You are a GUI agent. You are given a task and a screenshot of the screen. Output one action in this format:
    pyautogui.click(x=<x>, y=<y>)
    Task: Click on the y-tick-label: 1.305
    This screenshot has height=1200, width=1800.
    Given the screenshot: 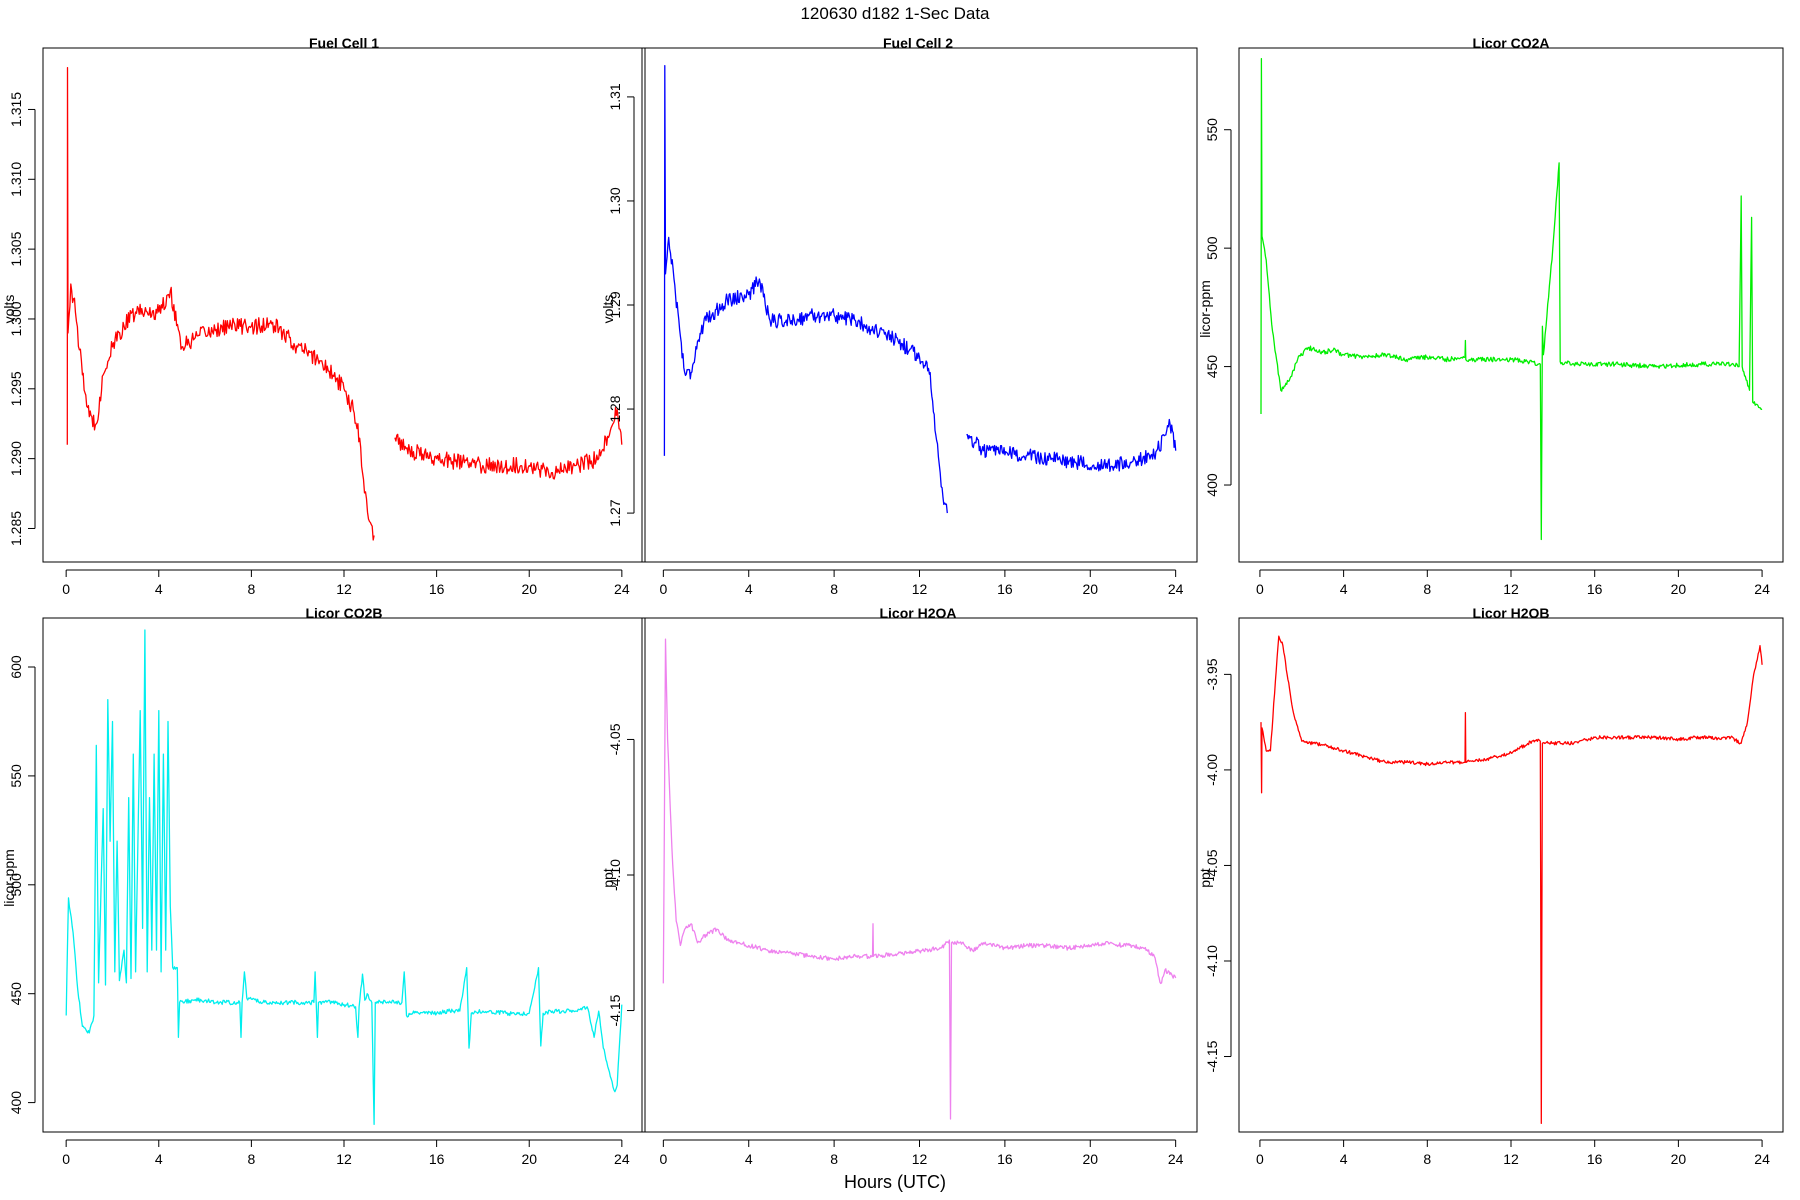 What is the action you would take?
    pyautogui.click(x=16, y=248)
    